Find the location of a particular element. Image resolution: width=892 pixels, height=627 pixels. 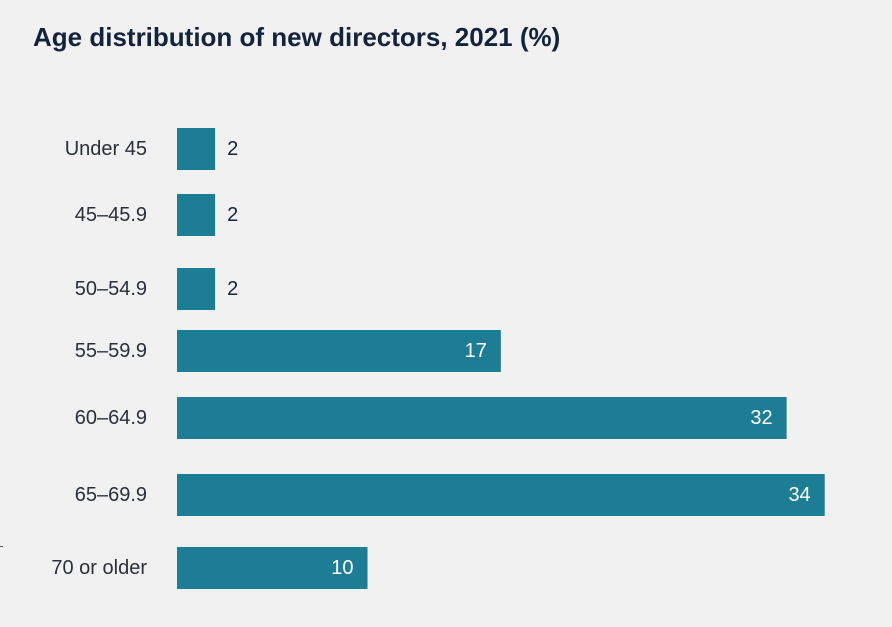

value-label-6: 10 is located at coordinates (342, 568).